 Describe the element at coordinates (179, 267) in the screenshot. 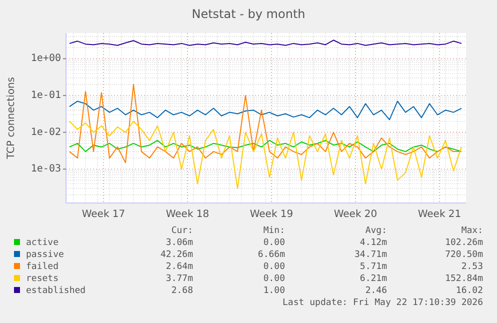

I see `text: 2.64m` at that location.